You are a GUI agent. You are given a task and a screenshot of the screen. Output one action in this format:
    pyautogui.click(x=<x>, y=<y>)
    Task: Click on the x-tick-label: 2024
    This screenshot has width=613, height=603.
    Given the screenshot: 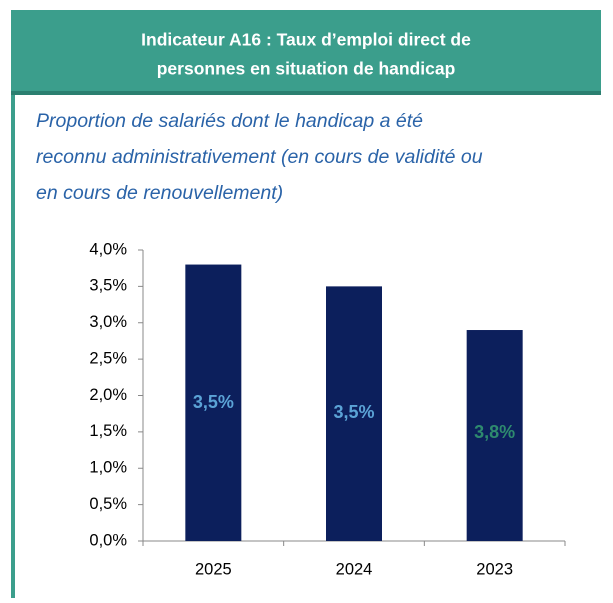 What is the action you would take?
    pyautogui.click(x=354, y=569)
    